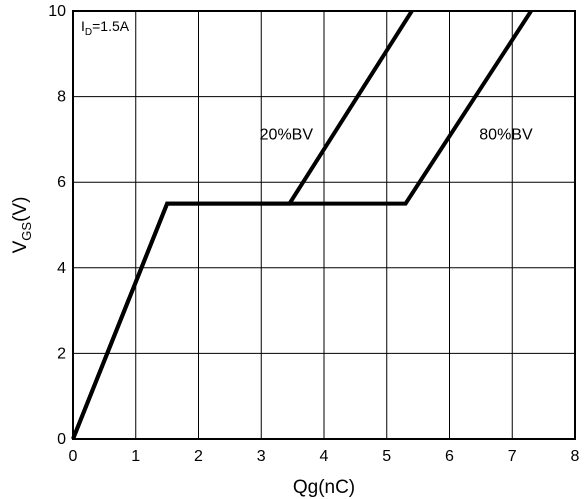 The height and width of the screenshot is (499, 587). What do you see at coordinates (22, 225) in the screenshot?
I see `y-axis-label: VGS(V)` at bounding box center [22, 225].